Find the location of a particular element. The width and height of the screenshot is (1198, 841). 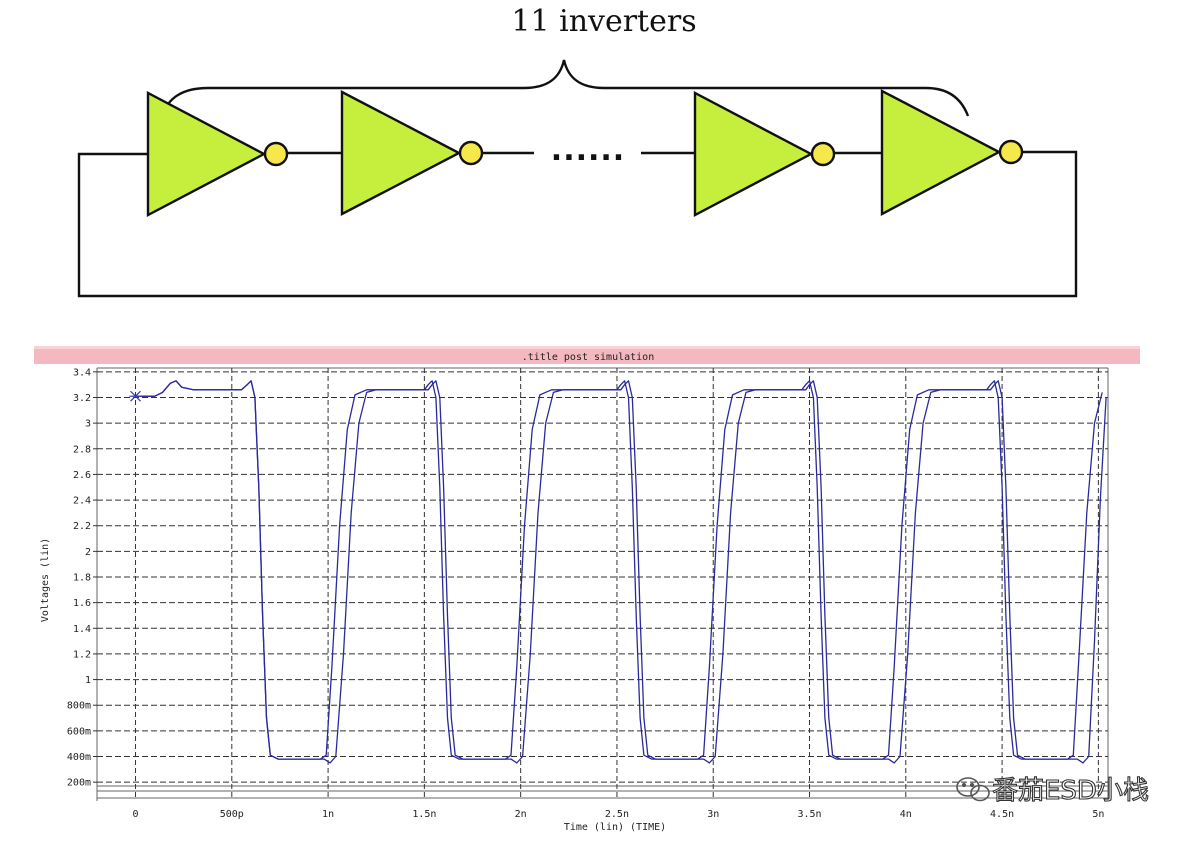

y-tick-label: 3 is located at coordinates (88, 424).